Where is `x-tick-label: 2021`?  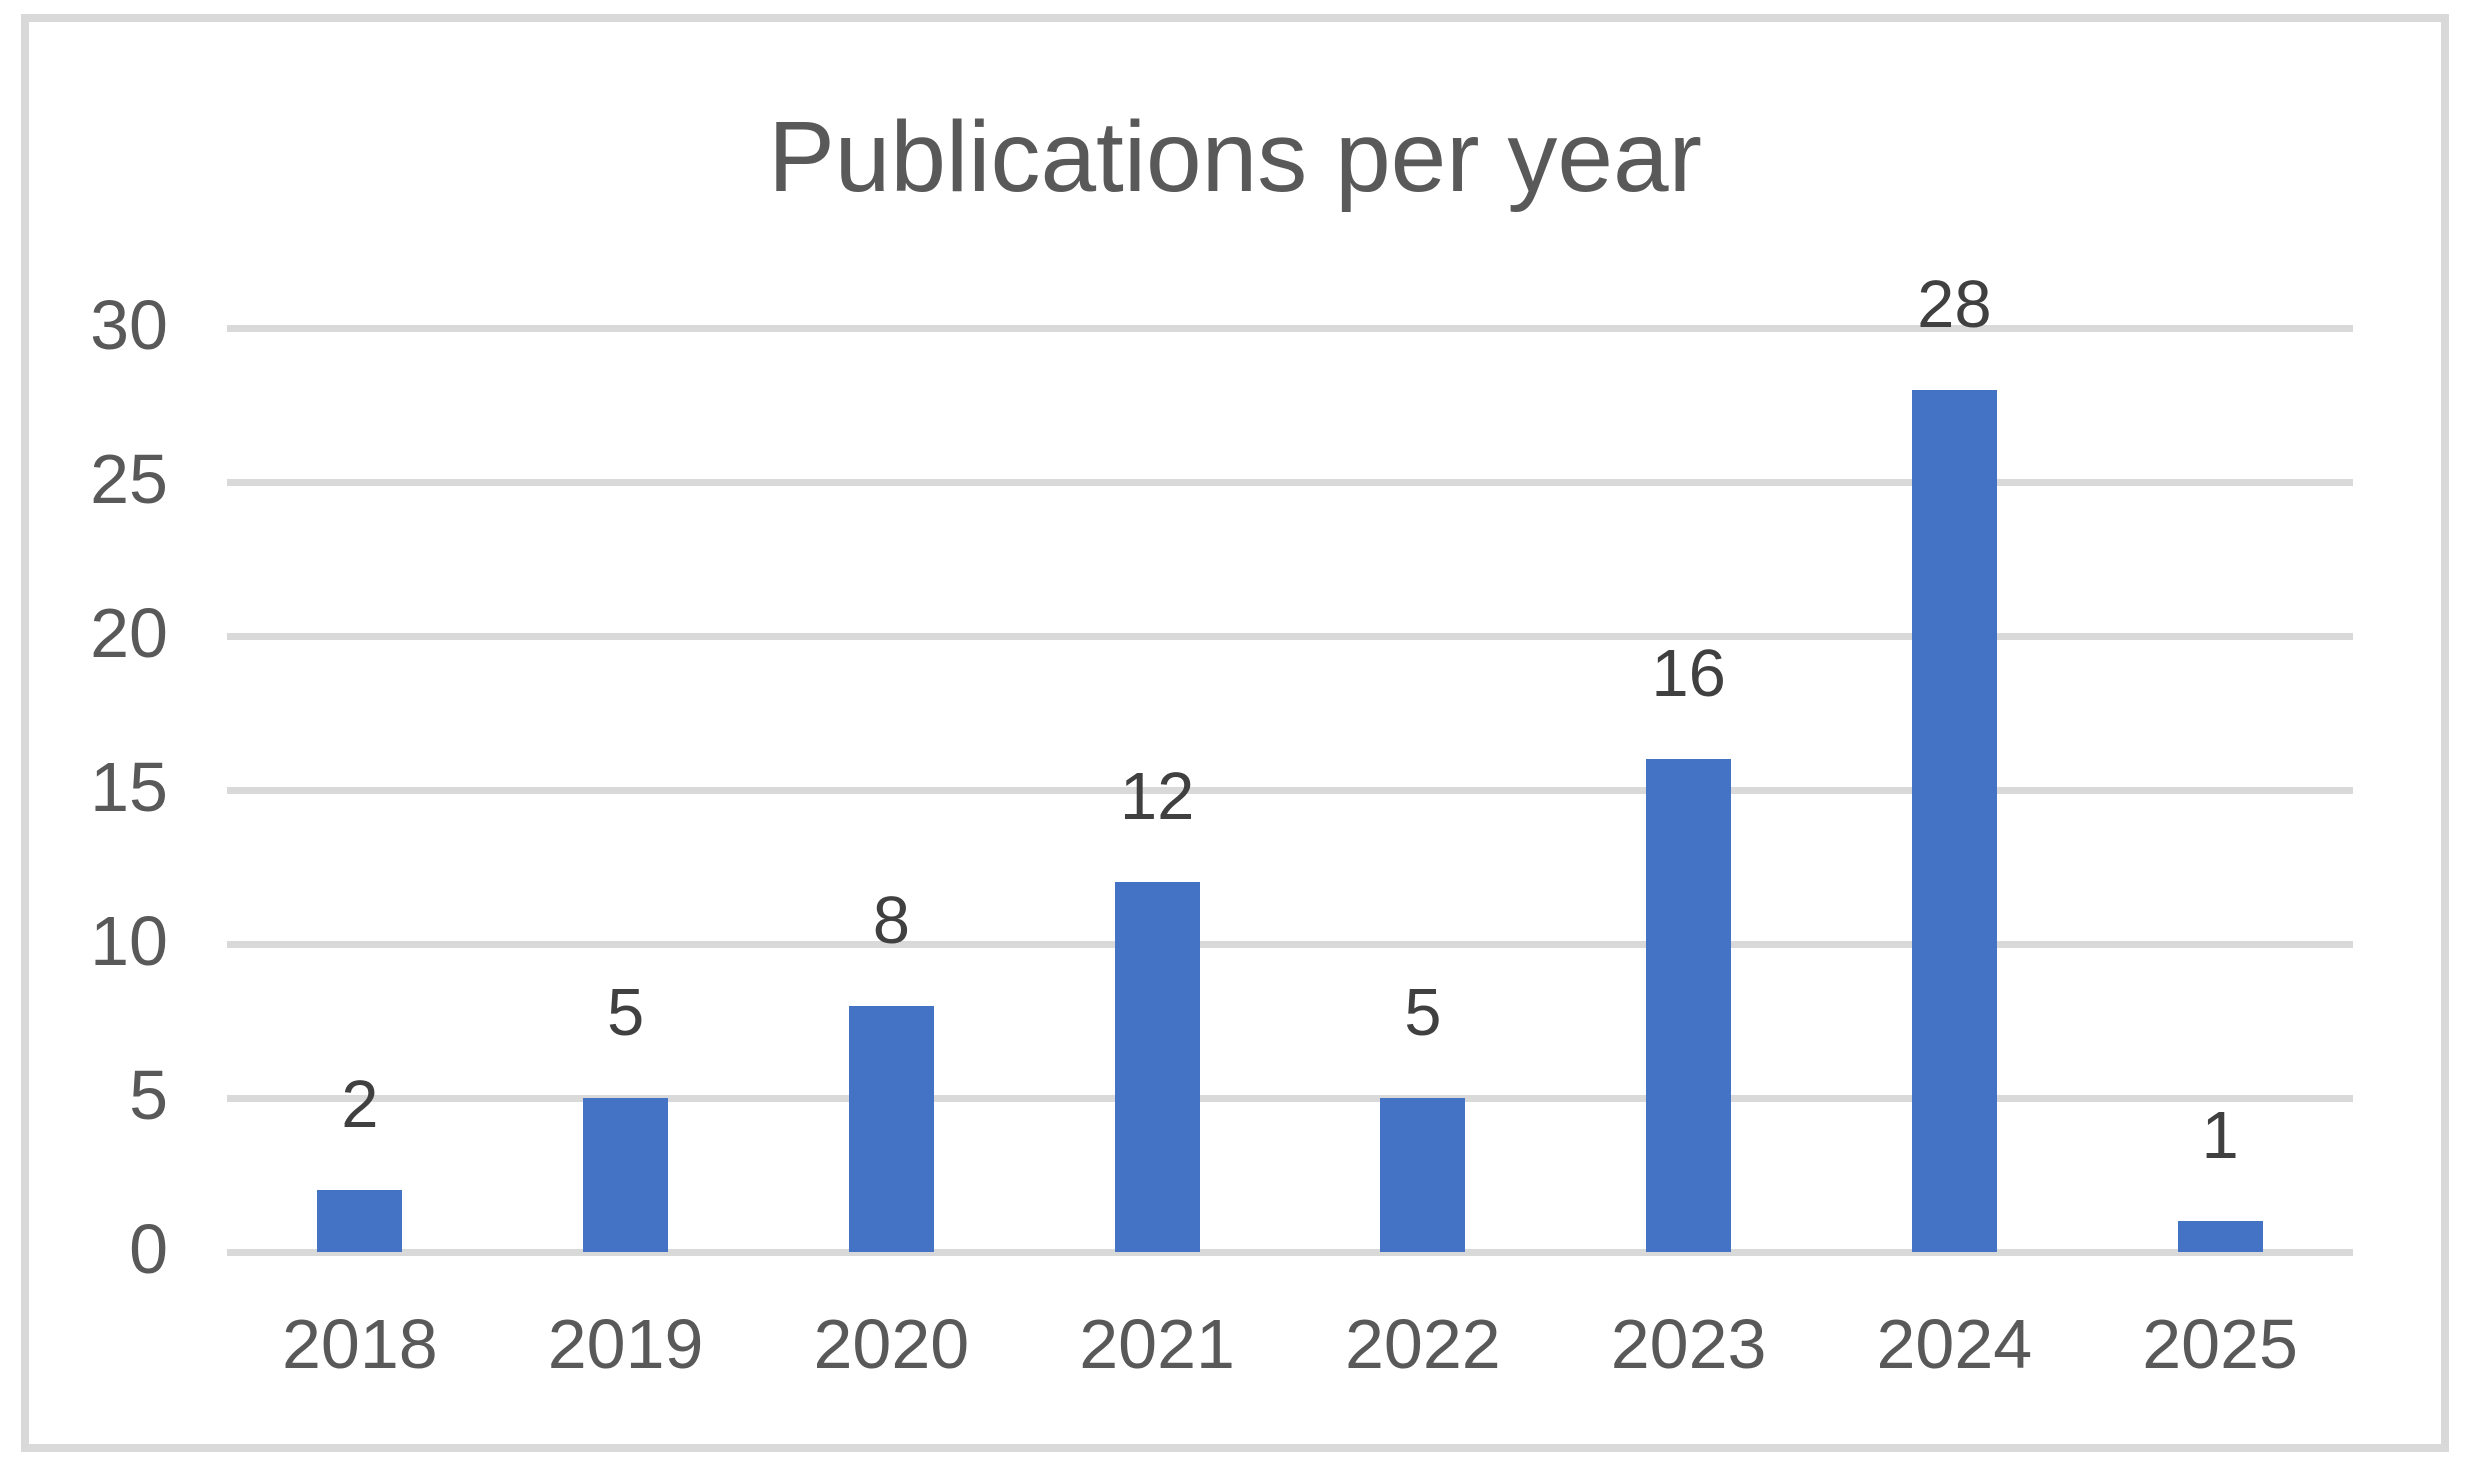 x-tick-label: 2021 is located at coordinates (1157, 1344).